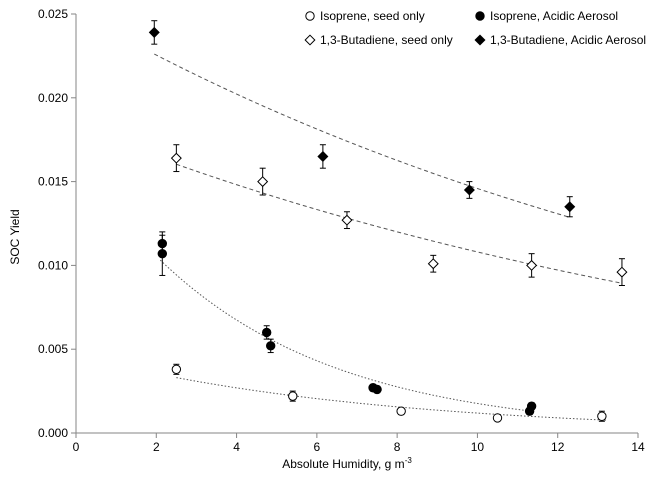  Describe the element at coordinates (386, 40) in the screenshot. I see `legend-entry-label: 1,3-Butadiene, seed only` at that location.